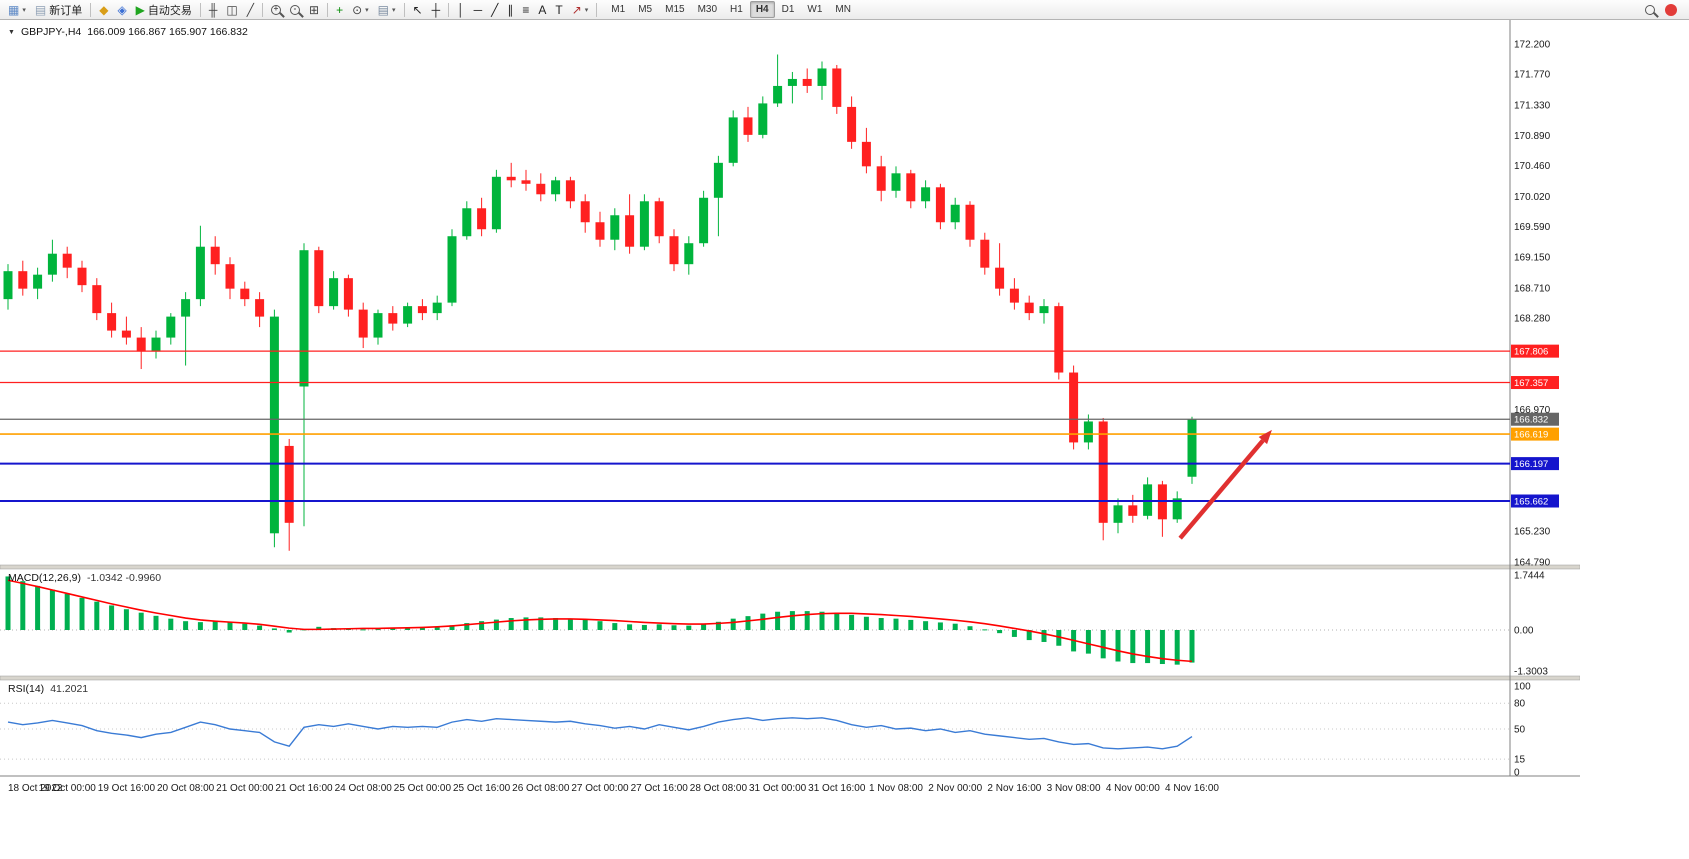 Image resolution: width=1689 pixels, height=859 pixels. Describe the element at coordinates (103, 10) in the screenshot. I see `market-watch-button: ◆` at that location.